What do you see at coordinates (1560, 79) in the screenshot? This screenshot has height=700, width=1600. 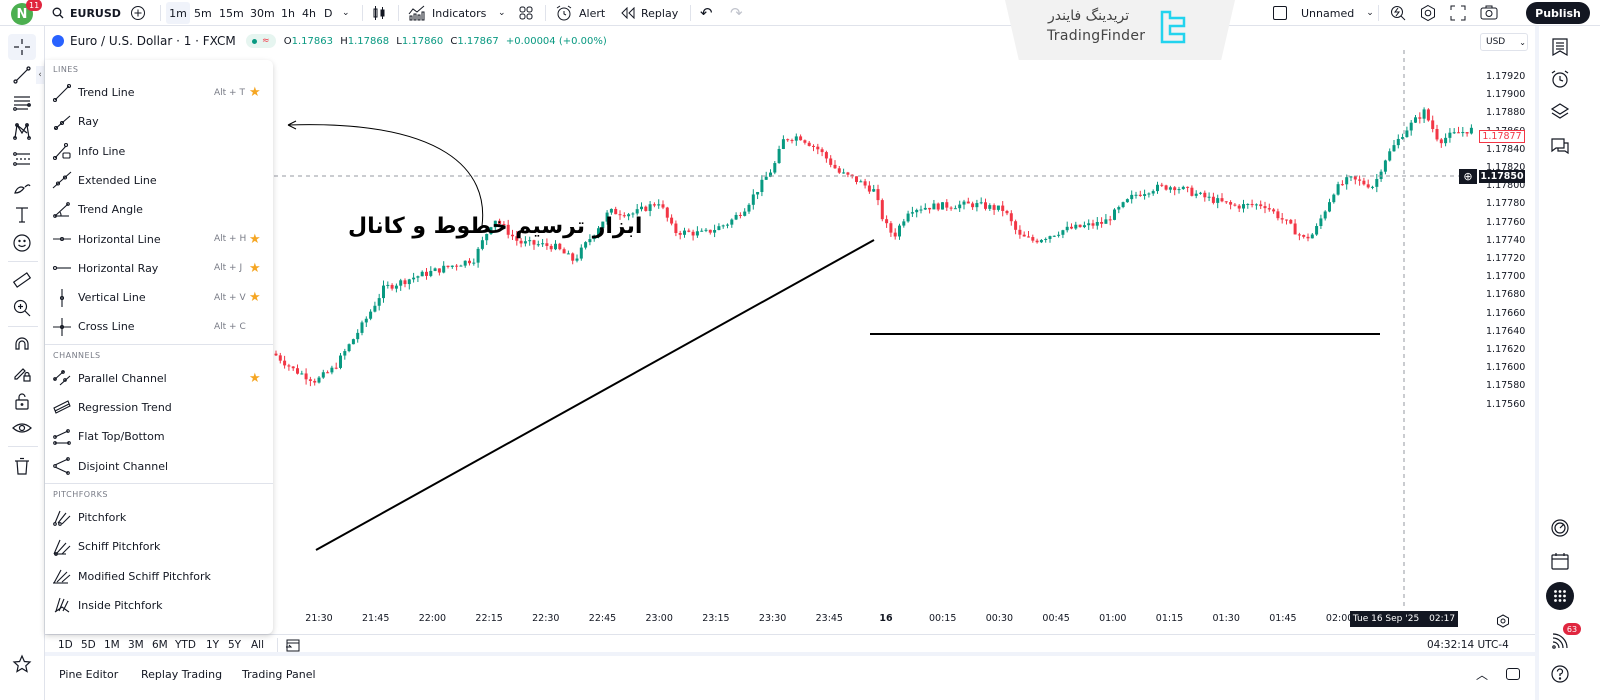 I see `alerts-button` at bounding box center [1560, 79].